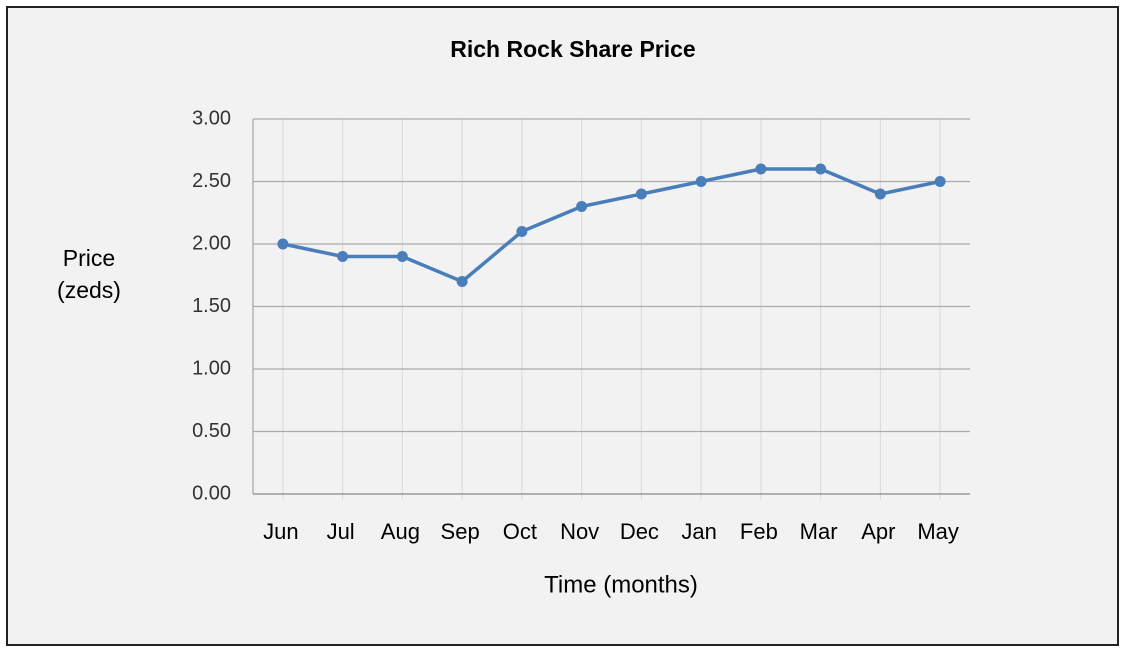 The image size is (1125, 652). What do you see at coordinates (579, 531) in the screenshot?
I see `x-tick-label: Nov` at bounding box center [579, 531].